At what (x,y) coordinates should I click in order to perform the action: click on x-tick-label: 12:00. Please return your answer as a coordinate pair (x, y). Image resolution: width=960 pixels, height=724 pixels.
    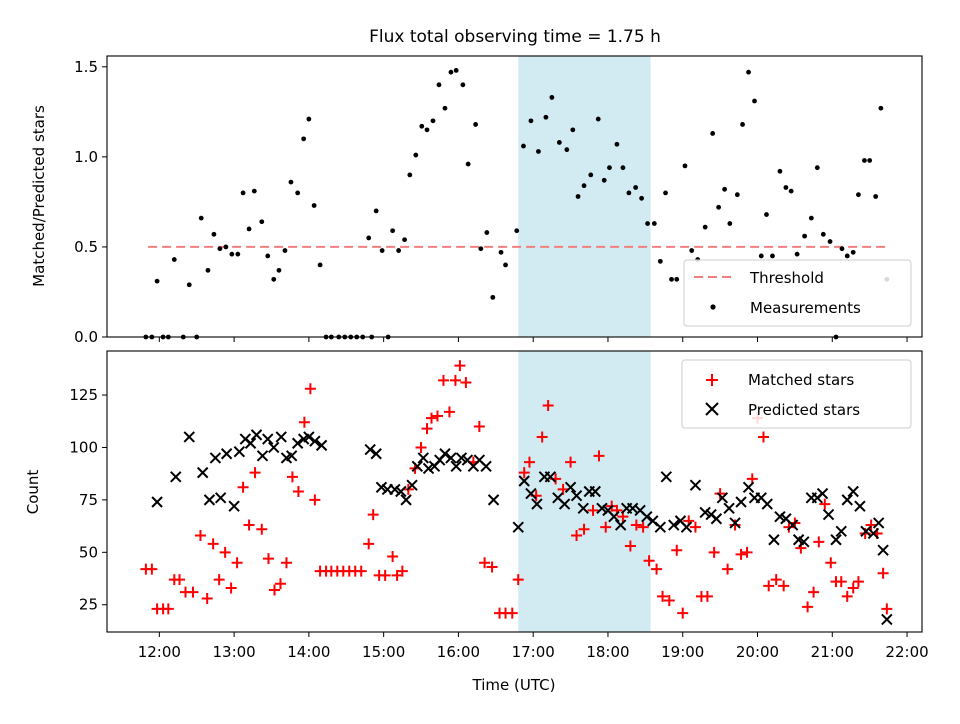
    Looking at the image, I should click on (159, 652).